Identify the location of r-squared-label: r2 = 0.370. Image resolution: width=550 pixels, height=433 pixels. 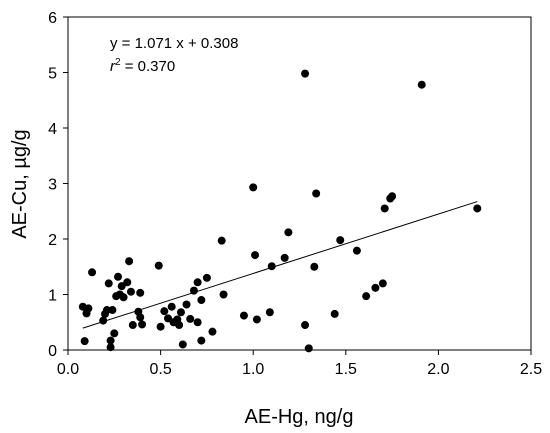
(142, 66).